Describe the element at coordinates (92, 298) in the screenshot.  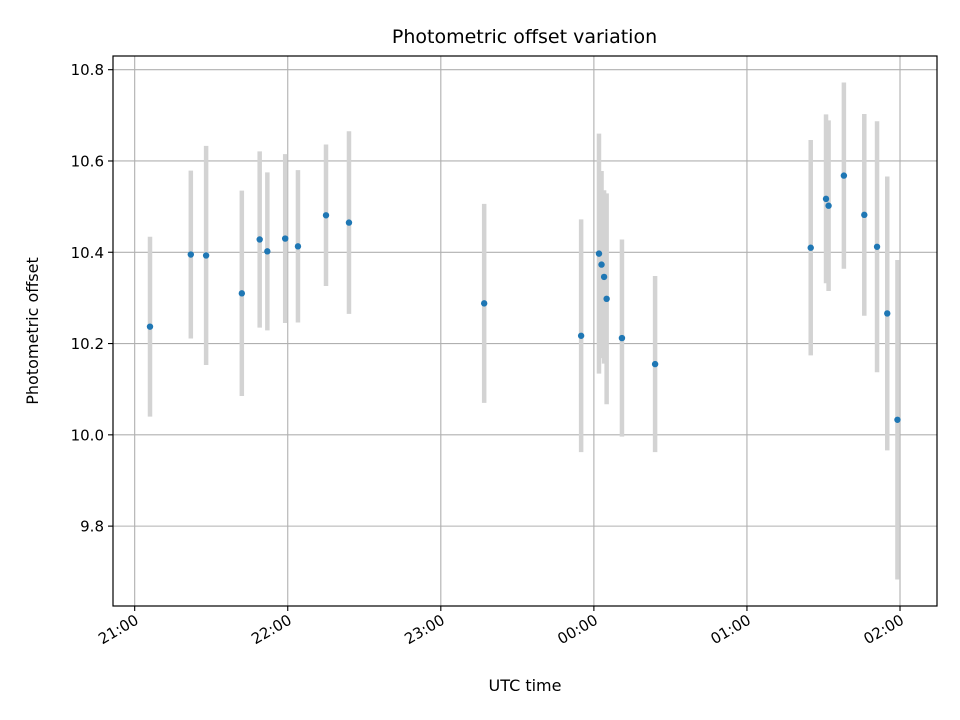
I see `y-axis: 9.8 10.0 10.2 10.4 10.6 10.8` at that location.